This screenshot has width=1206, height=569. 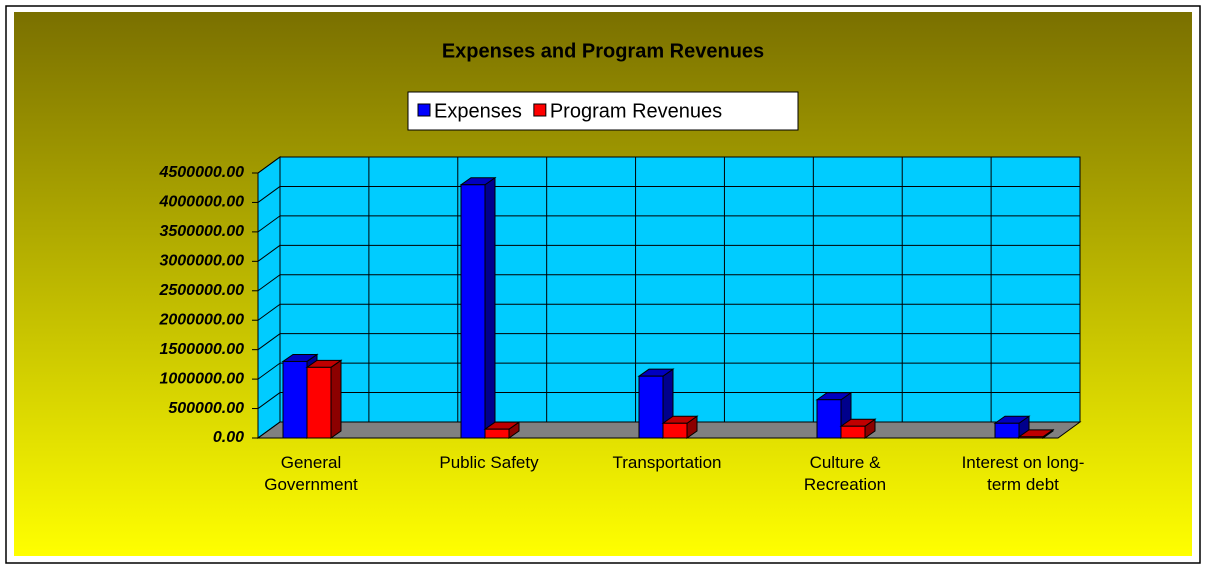 What do you see at coordinates (201, 290) in the screenshot?
I see `y-tick-label: 2500000.00` at bounding box center [201, 290].